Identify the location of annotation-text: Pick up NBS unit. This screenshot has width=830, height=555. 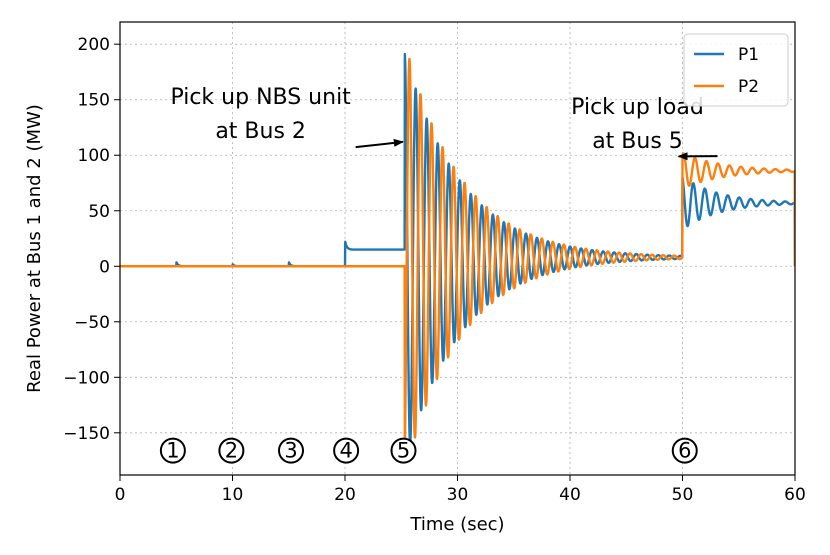
(260, 97).